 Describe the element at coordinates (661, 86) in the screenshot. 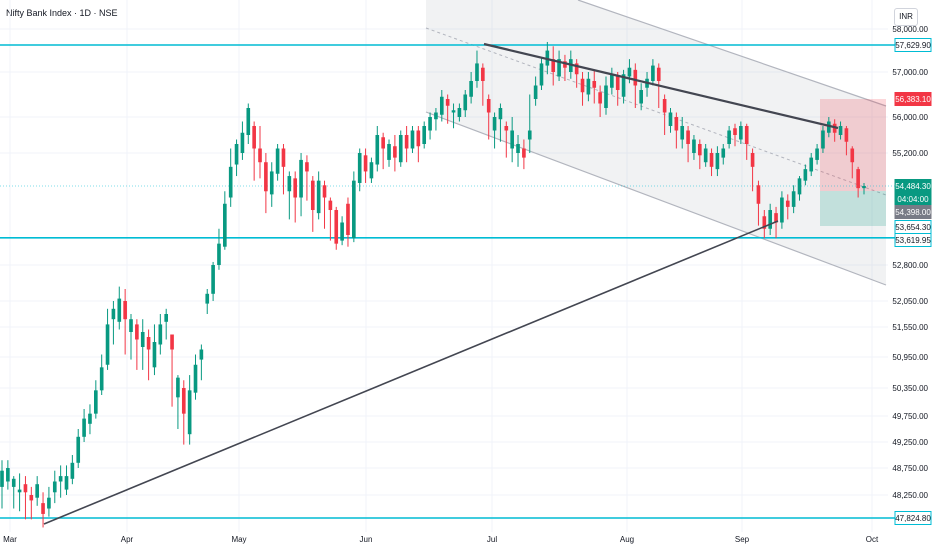

I see `resistance-trendline` at that location.